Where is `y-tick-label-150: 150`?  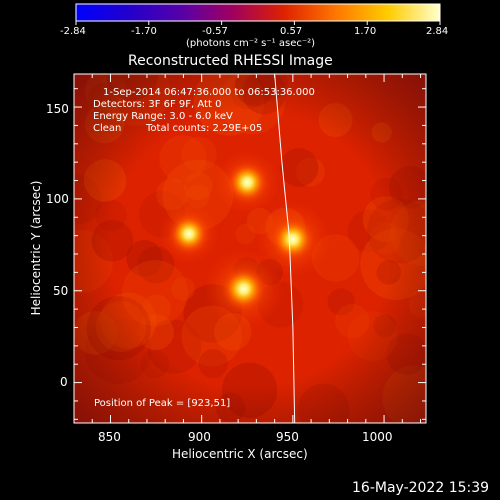
y-tick-label-150: 150 is located at coordinates (57, 109).